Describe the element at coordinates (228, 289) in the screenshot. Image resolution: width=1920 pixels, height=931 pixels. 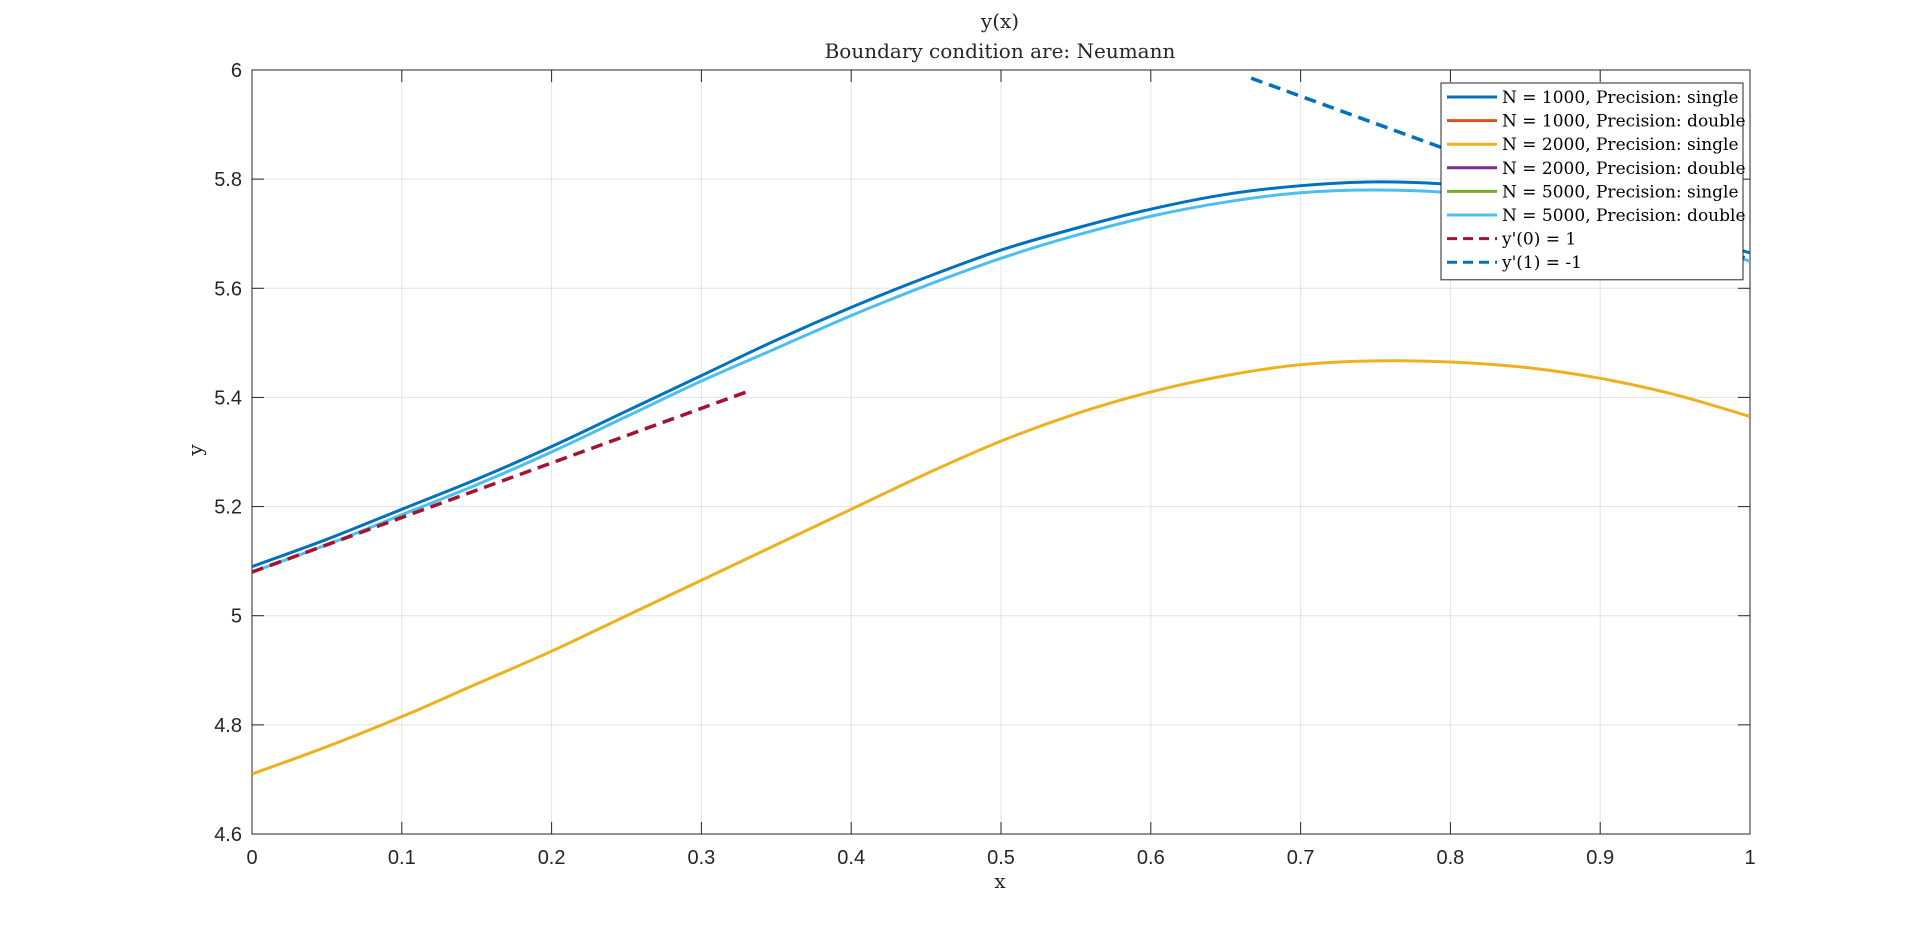
I see `y-tick-label: 5.6` at that location.